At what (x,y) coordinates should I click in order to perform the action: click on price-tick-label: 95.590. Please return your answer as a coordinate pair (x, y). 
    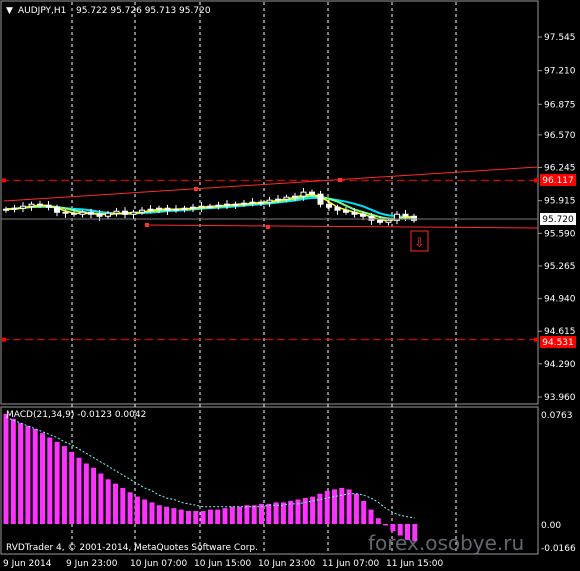
    Looking at the image, I should click on (560, 234).